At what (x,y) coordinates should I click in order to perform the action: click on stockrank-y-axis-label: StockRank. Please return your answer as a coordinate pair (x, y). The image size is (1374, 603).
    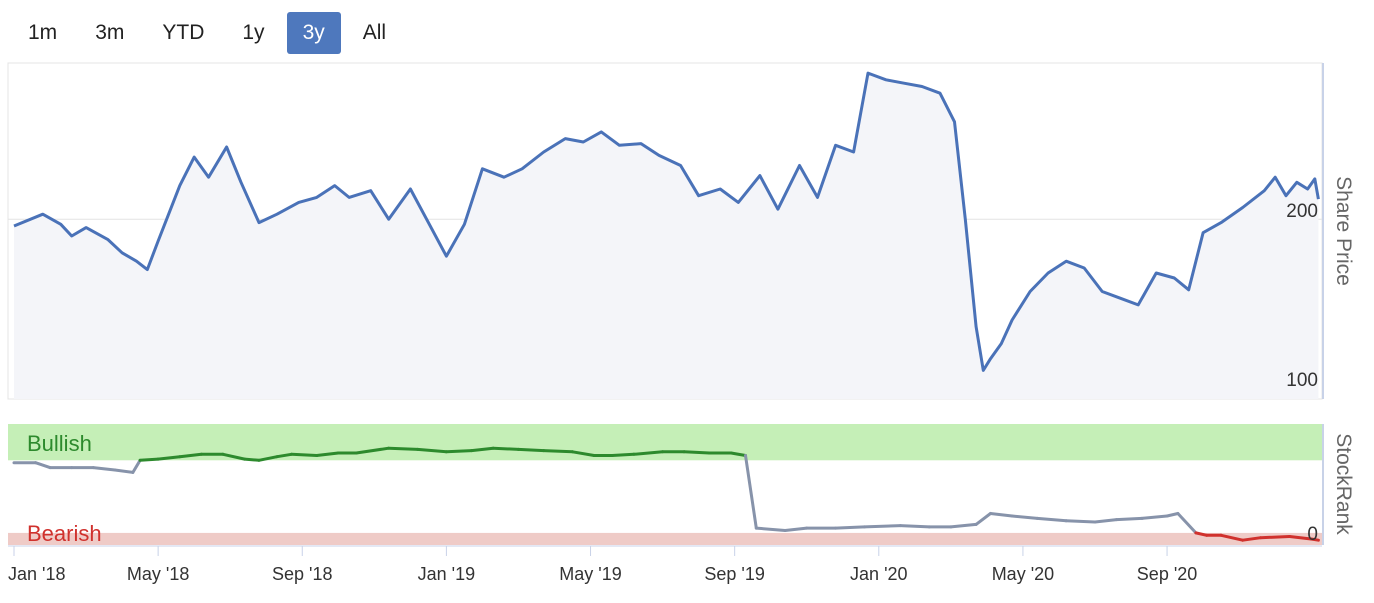
    Looking at the image, I should click on (1343, 484).